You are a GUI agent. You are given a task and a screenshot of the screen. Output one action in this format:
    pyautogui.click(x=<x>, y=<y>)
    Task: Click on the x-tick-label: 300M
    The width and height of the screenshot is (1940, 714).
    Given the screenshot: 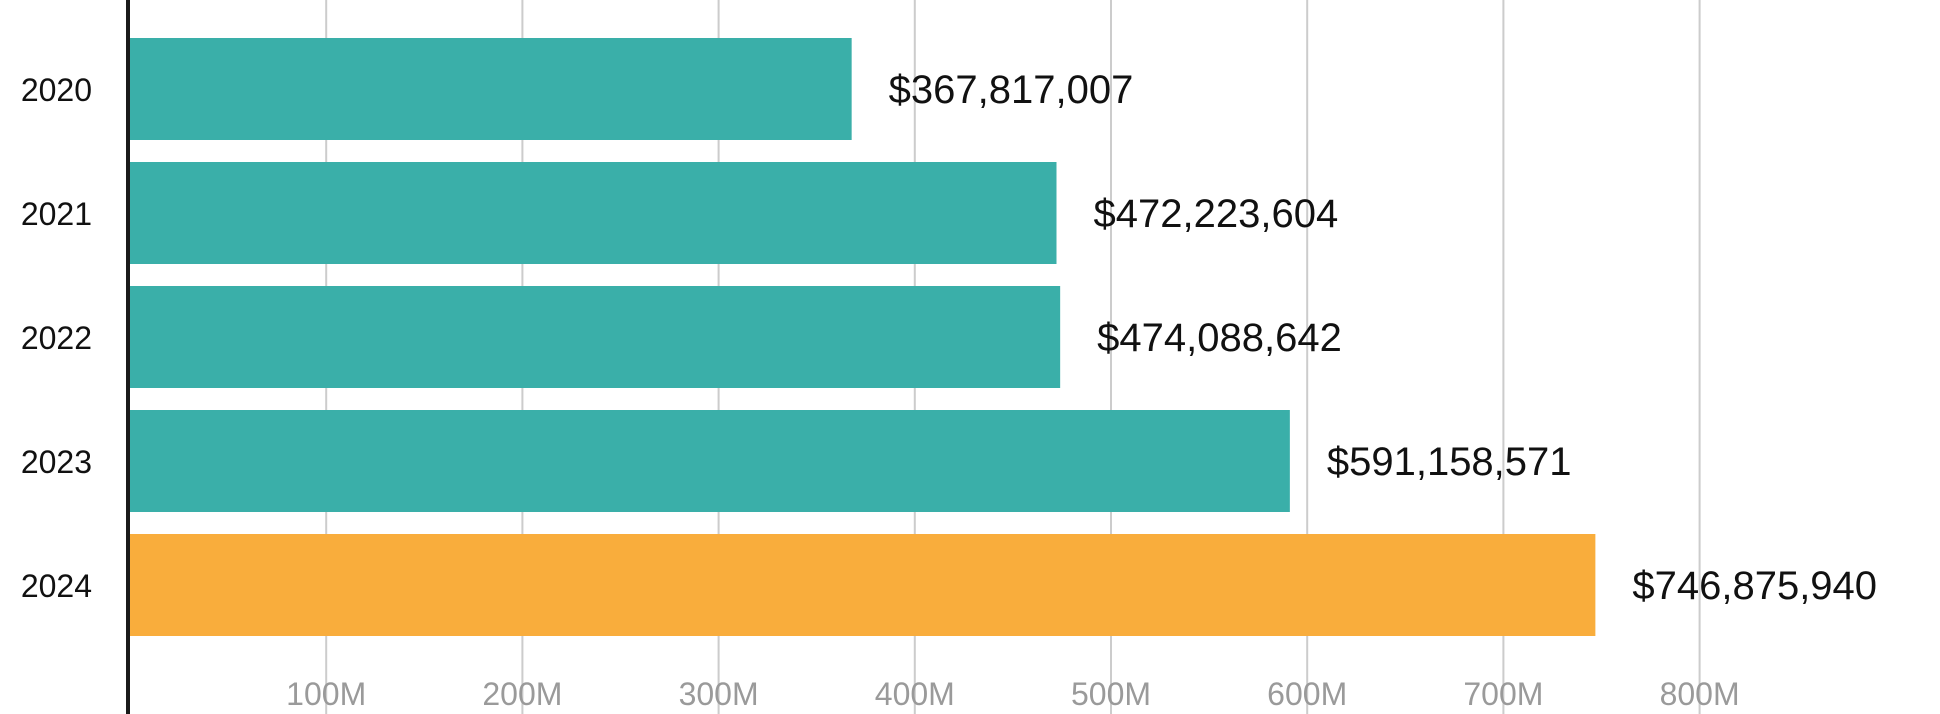 What is the action you would take?
    pyautogui.click(x=719, y=694)
    